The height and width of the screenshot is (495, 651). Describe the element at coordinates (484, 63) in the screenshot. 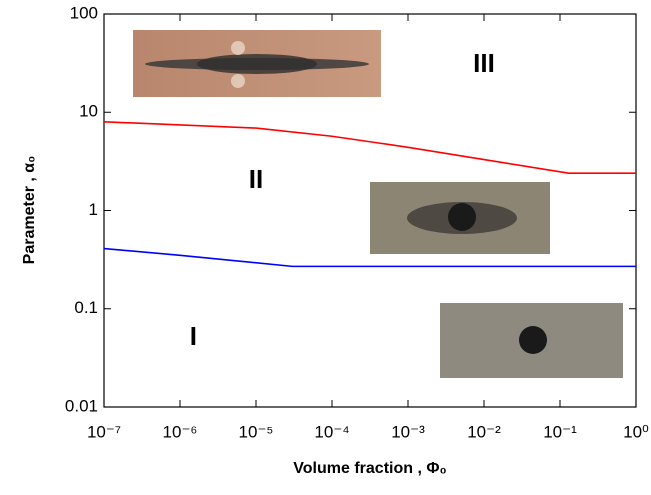

I see `region-label: III` at that location.